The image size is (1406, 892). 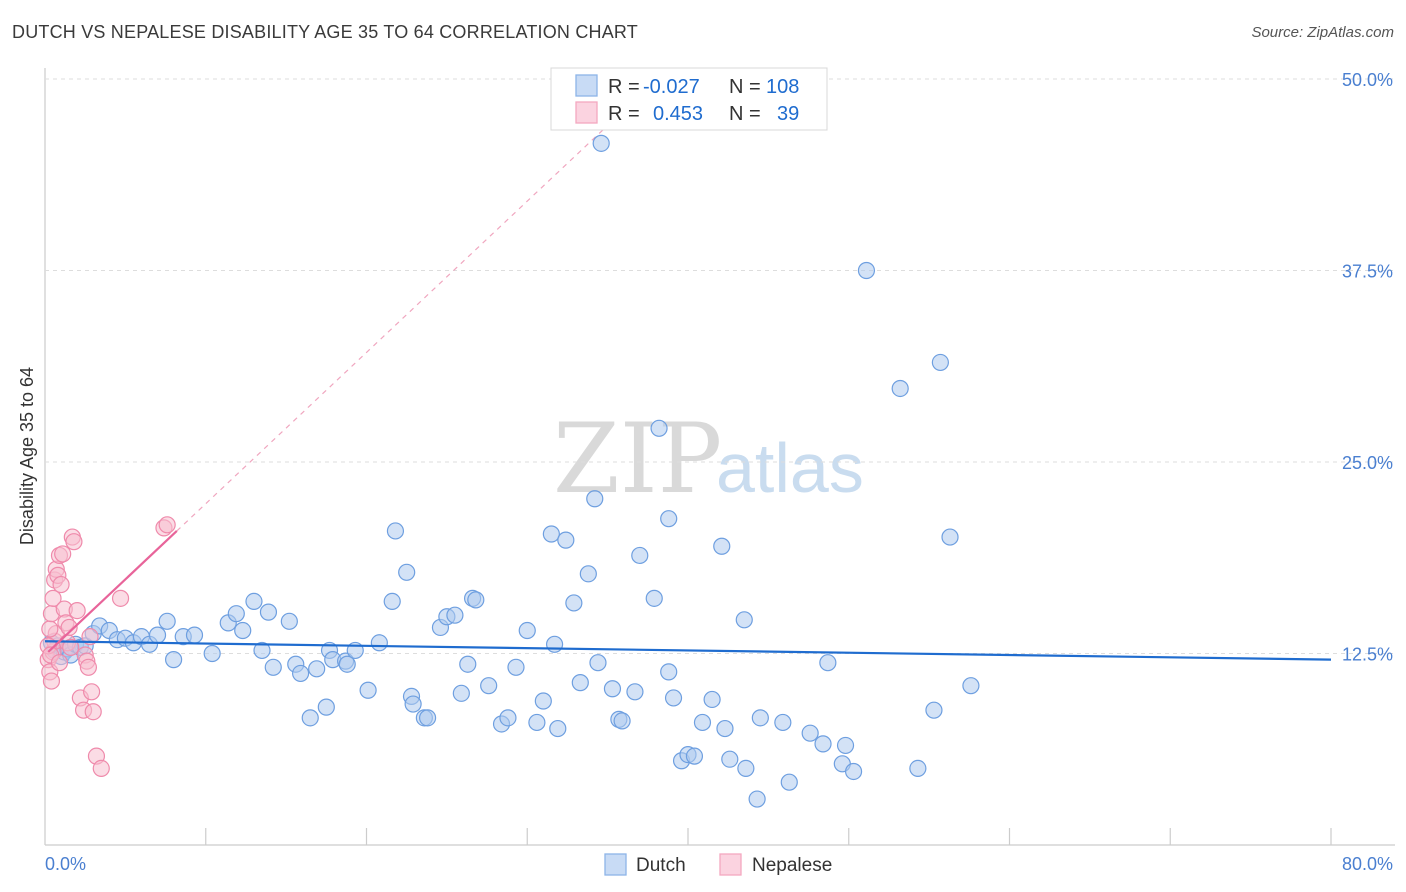 I want to click on trend-lines, so click(x=688, y=595).